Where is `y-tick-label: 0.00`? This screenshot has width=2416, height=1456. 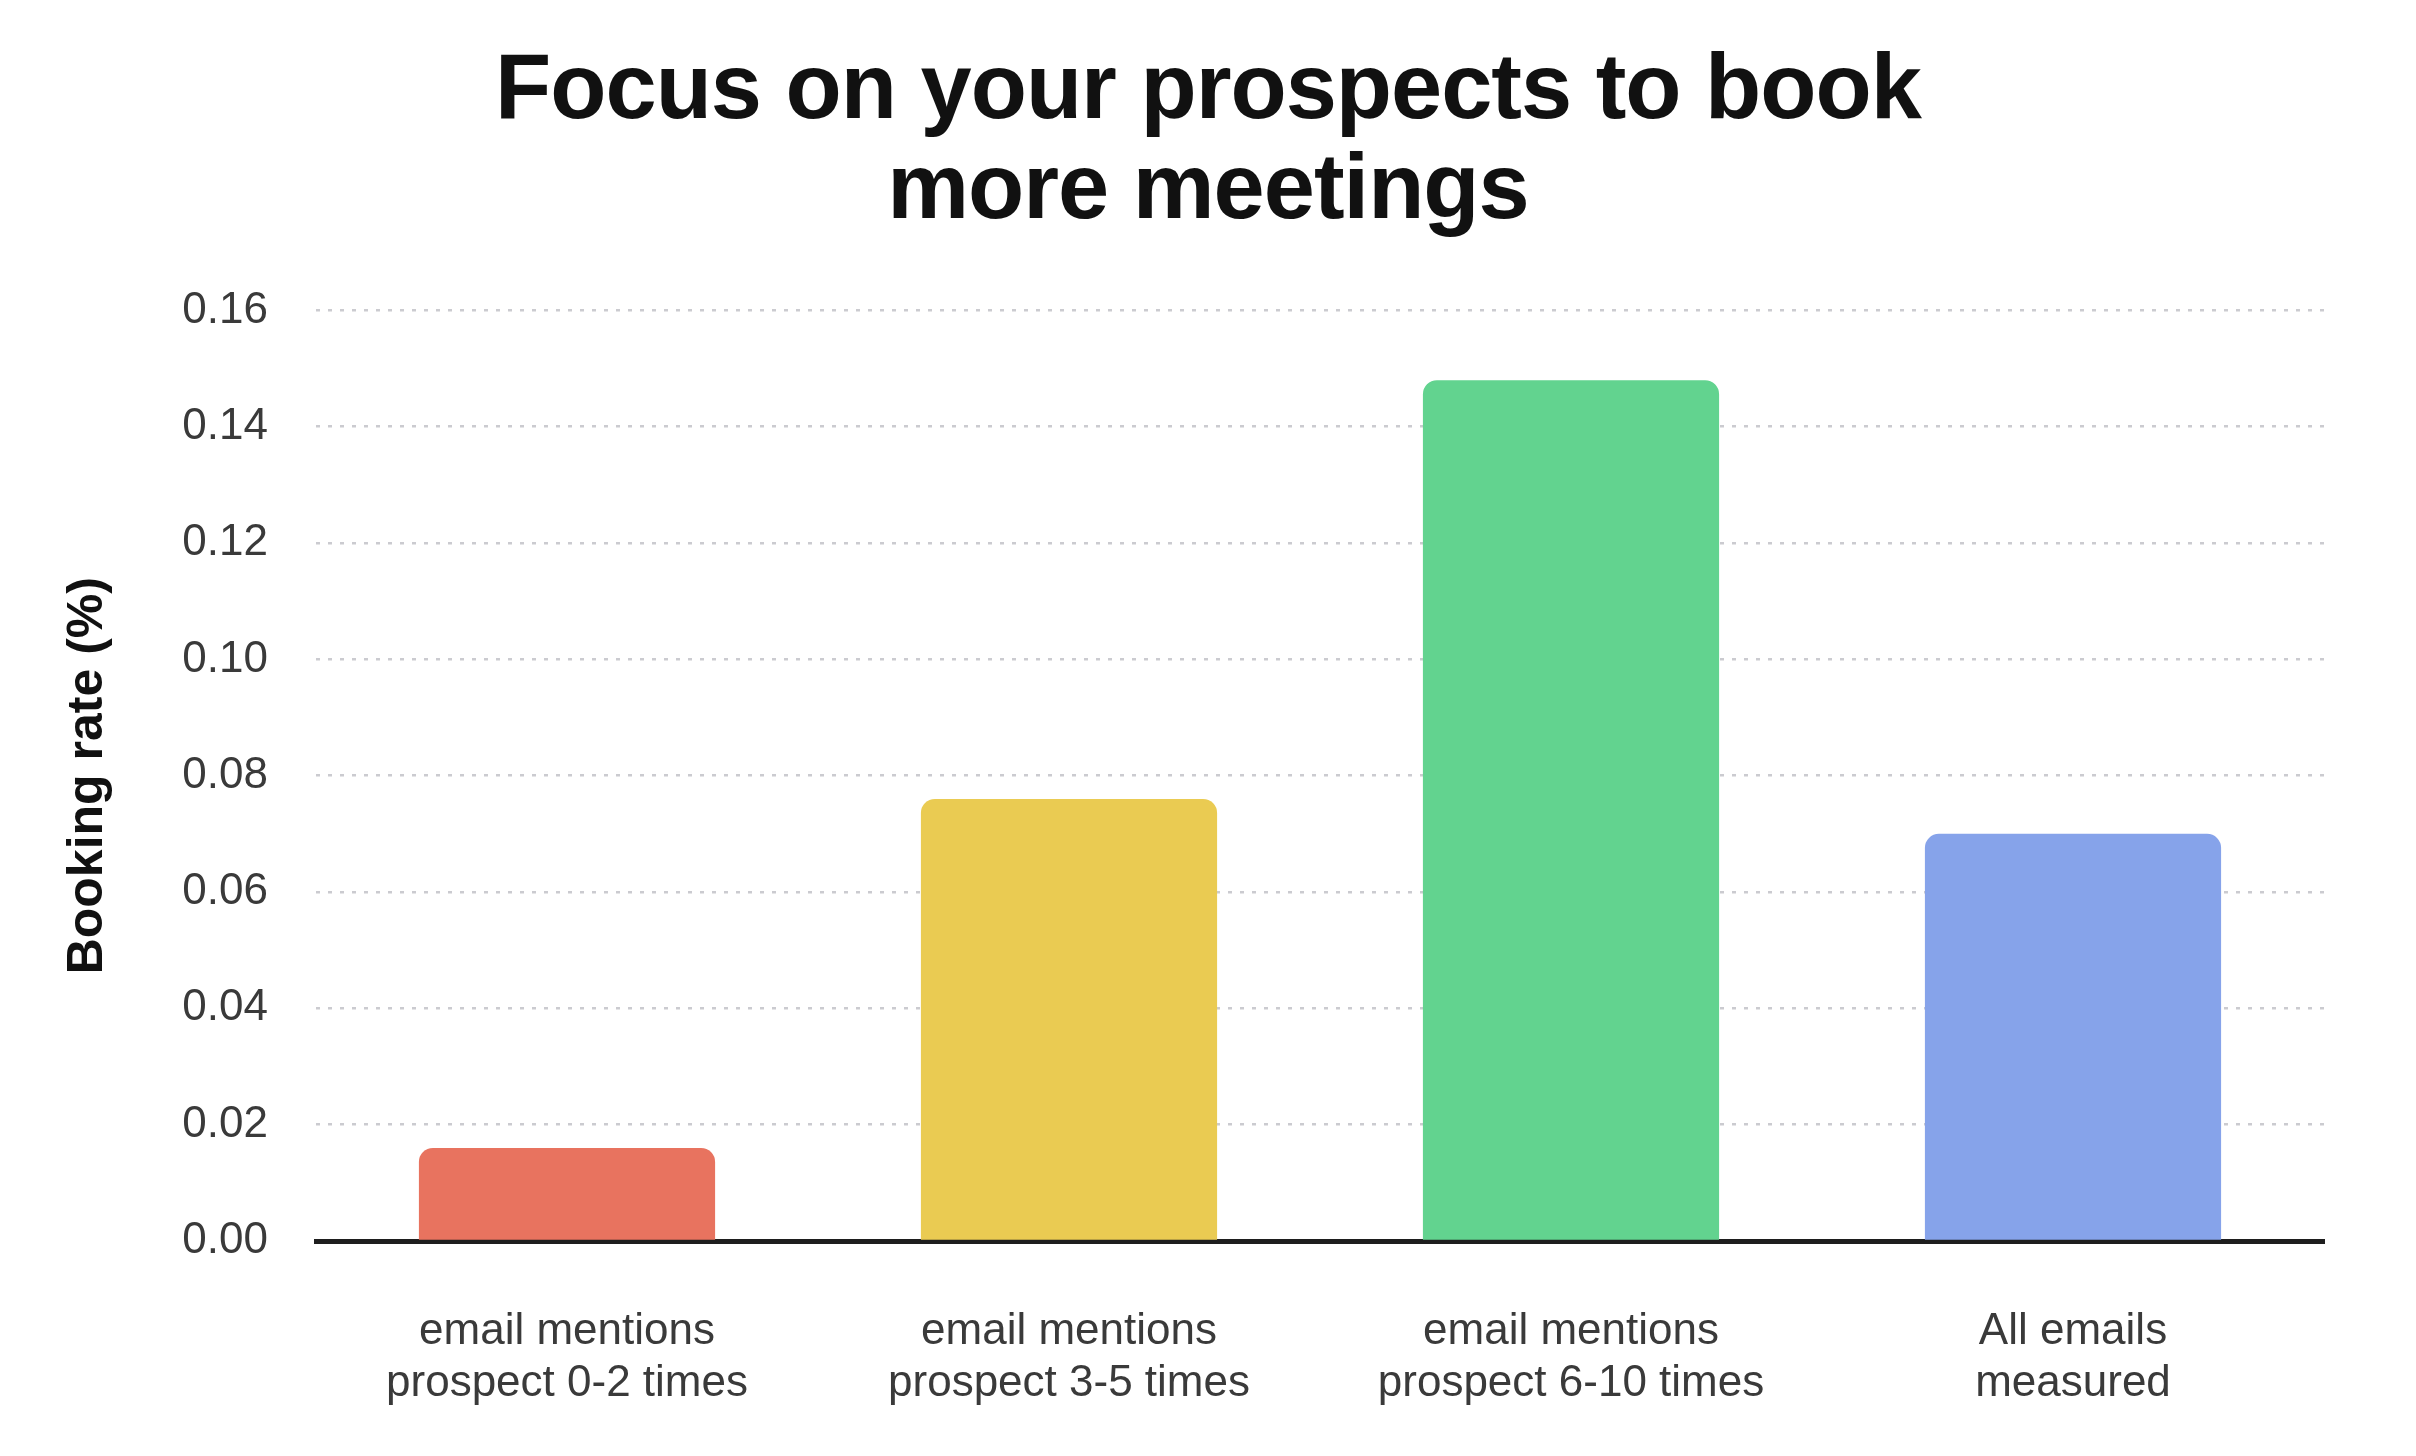 y-tick-label: 0.00 is located at coordinates (225, 1238).